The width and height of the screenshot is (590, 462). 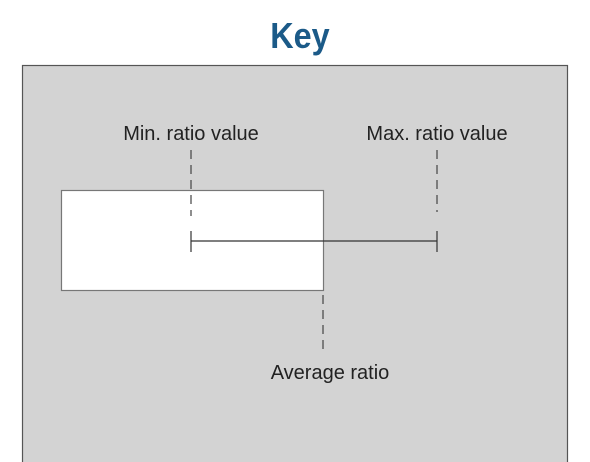 What do you see at coordinates (330, 373) in the screenshot?
I see `average-label: Average ratio` at bounding box center [330, 373].